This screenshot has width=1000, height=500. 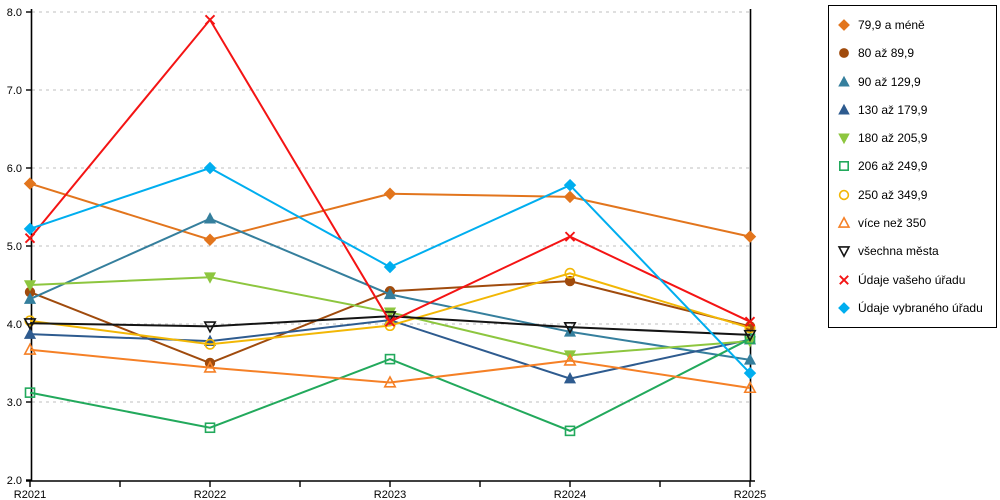 What do you see at coordinates (14, 481) in the screenshot?
I see `y-tick-label: 2.0` at bounding box center [14, 481].